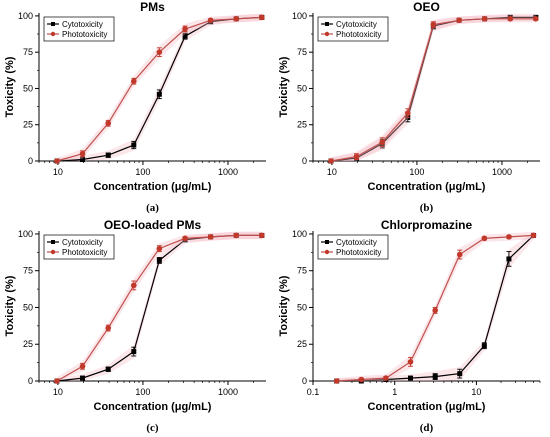  What do you see at coordinates (426, 7) in the screenshot?
I see `chart-title: OEO` at bounding box center [426, 7].